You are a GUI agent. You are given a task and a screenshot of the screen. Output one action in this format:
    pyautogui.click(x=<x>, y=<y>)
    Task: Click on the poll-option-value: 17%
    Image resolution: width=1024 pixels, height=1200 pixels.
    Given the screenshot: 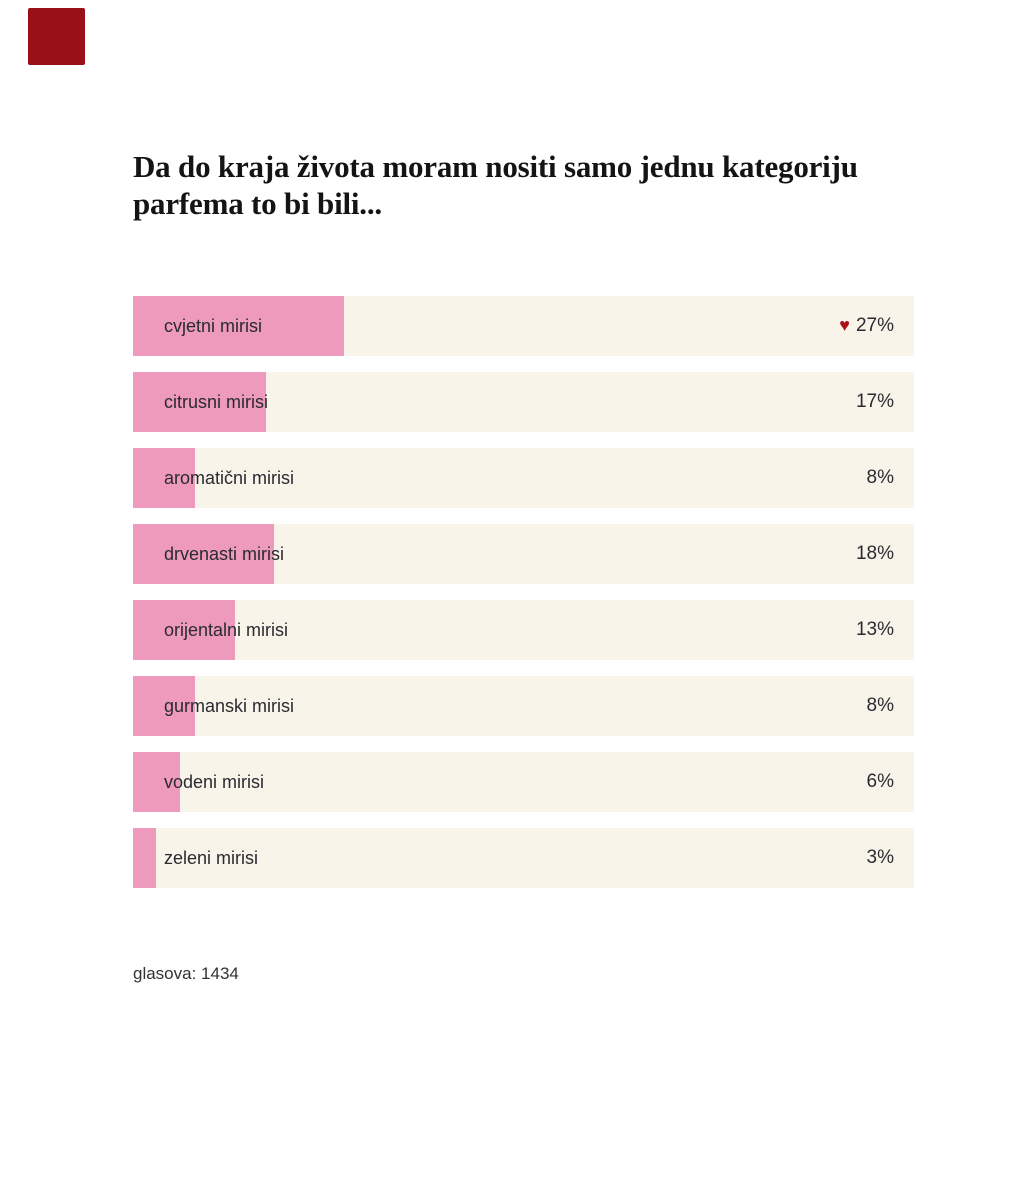 What is the action you would take?
    pyautogui.click(x=875, y=402)
    